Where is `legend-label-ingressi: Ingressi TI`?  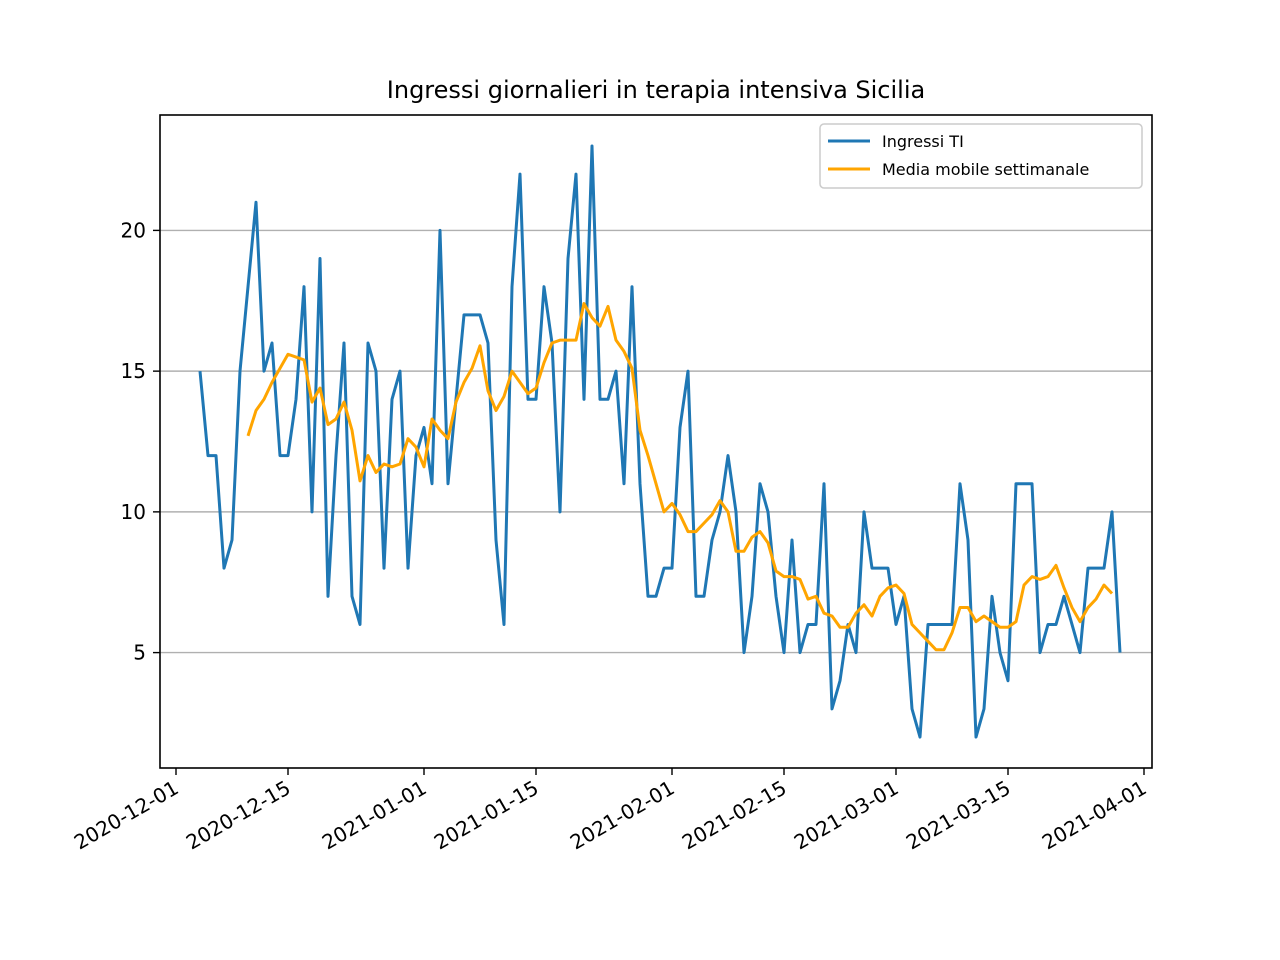 legend-label-ingressi: Ingressi TI is located at coordinates (923, 141).